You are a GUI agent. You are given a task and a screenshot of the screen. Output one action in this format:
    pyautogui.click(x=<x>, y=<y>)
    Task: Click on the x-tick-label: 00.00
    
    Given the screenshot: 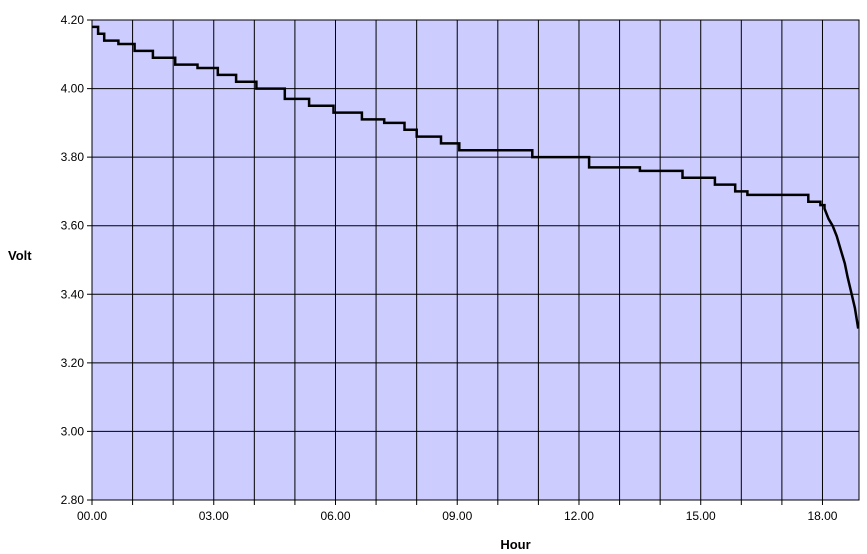 What is the action you would take?
    pyautogui.click(x=92, y=516)
    